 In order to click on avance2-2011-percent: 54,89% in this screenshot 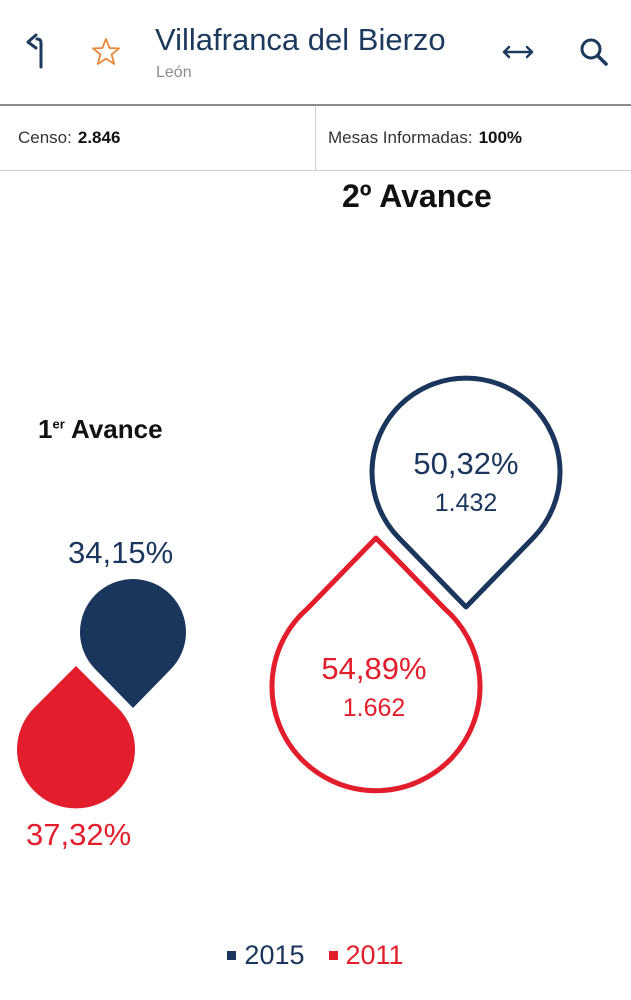, I will do `click(374, 668)`.